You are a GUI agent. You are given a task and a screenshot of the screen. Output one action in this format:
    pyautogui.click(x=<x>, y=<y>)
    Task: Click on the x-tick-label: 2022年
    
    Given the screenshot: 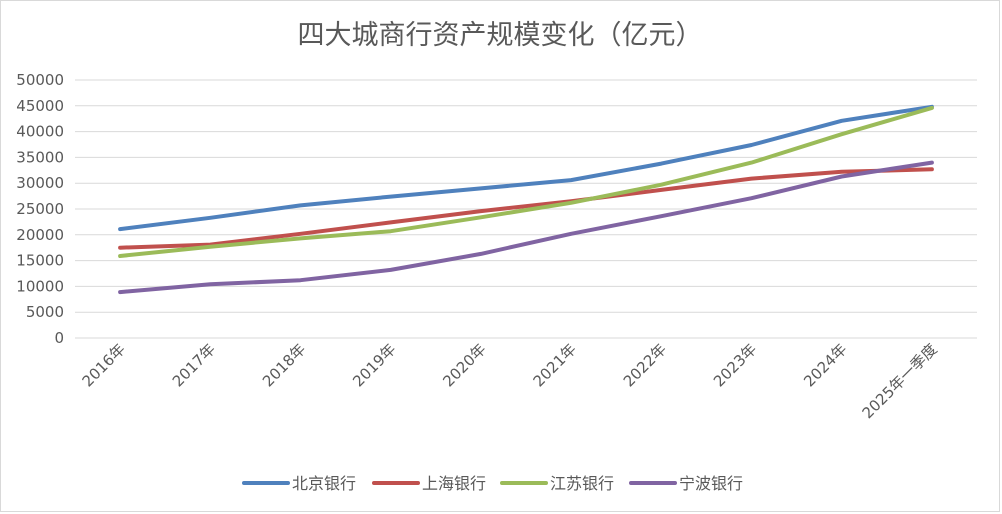 What is the action you would take?
    pyautogui.click(x=645, y=365)
    